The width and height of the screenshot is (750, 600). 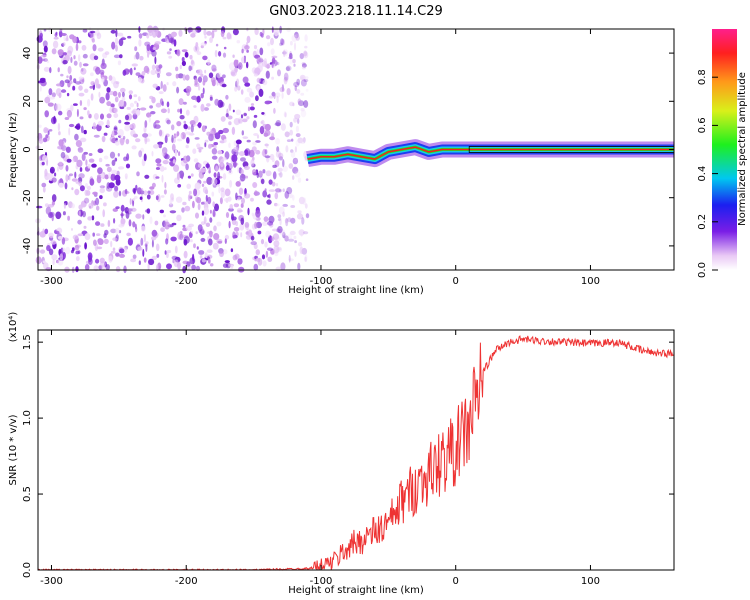 What do you see at coordinates (490, 153) in the screenshot?
I see `track-core` at bounding box center [490, 153].